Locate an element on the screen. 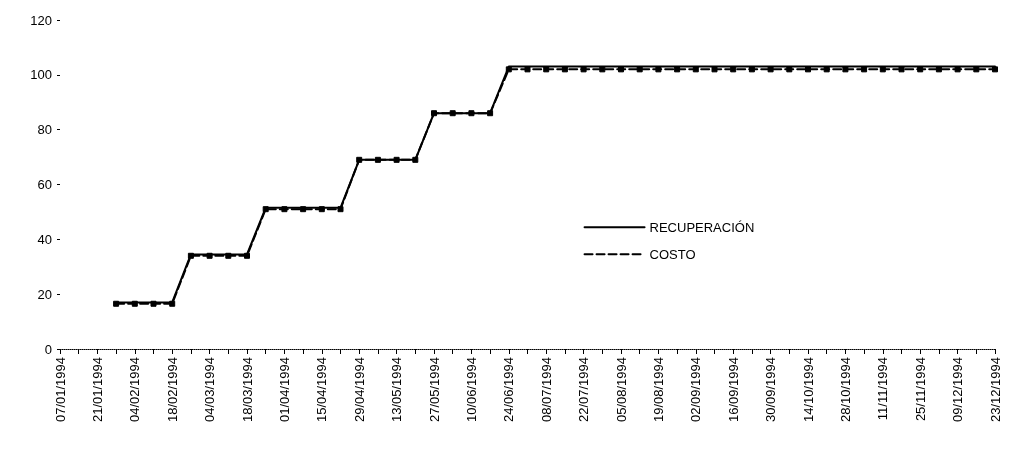 This screenshot has width=1015, height=459. x-tick-label: 27/05/1994 is located at coordinates (434, 390).